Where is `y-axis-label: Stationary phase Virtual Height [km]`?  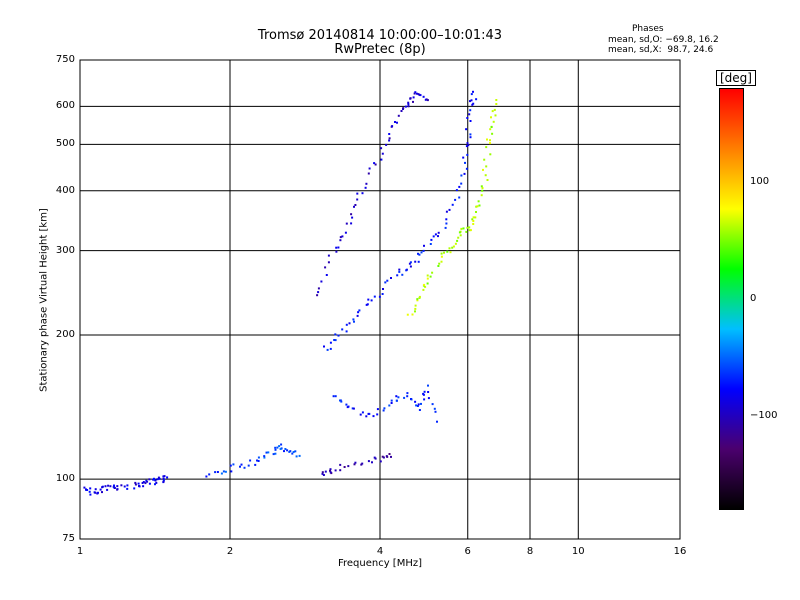 y-axis-label: Stationary phase Virtual Height [km] is located at coordinates (44, 300).